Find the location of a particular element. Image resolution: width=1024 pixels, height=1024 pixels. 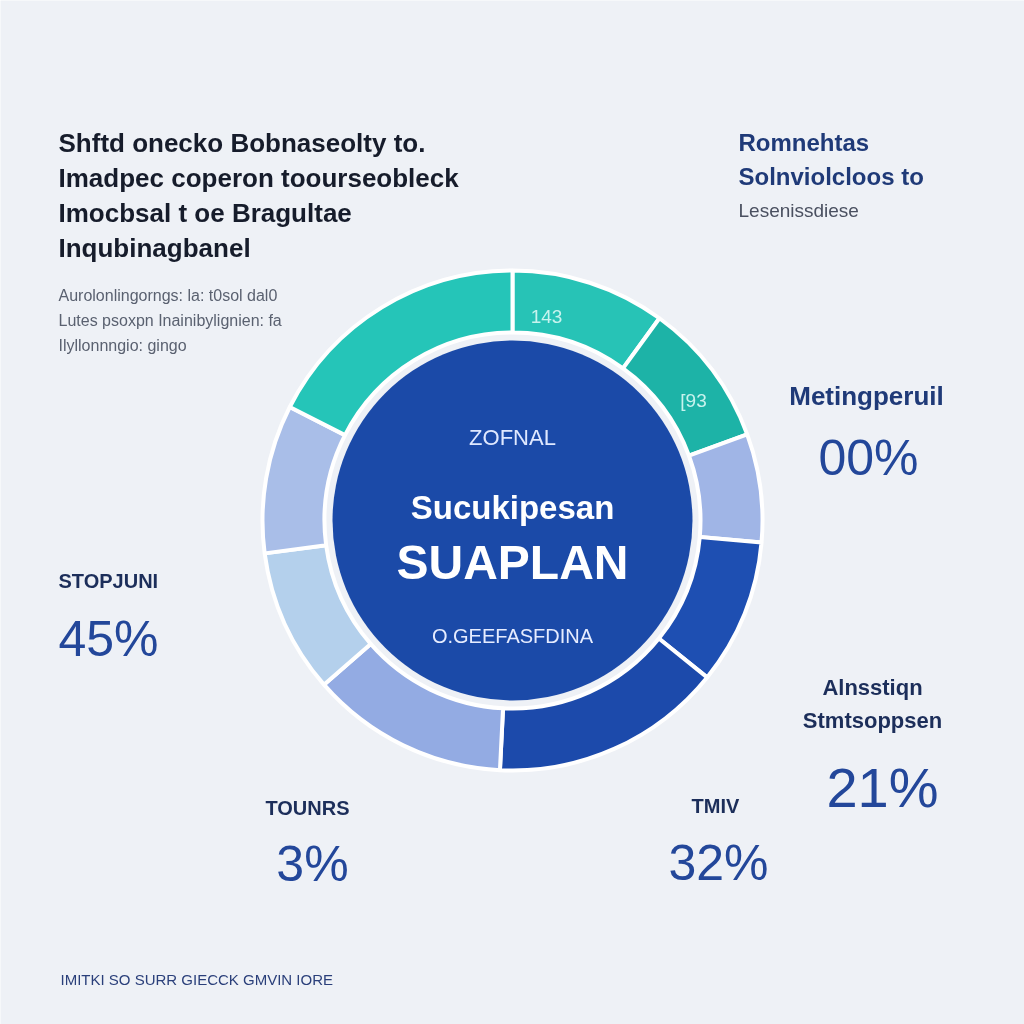

text: Alnsstiqn Stmtsoppsen is located at coordinates (872, 704).